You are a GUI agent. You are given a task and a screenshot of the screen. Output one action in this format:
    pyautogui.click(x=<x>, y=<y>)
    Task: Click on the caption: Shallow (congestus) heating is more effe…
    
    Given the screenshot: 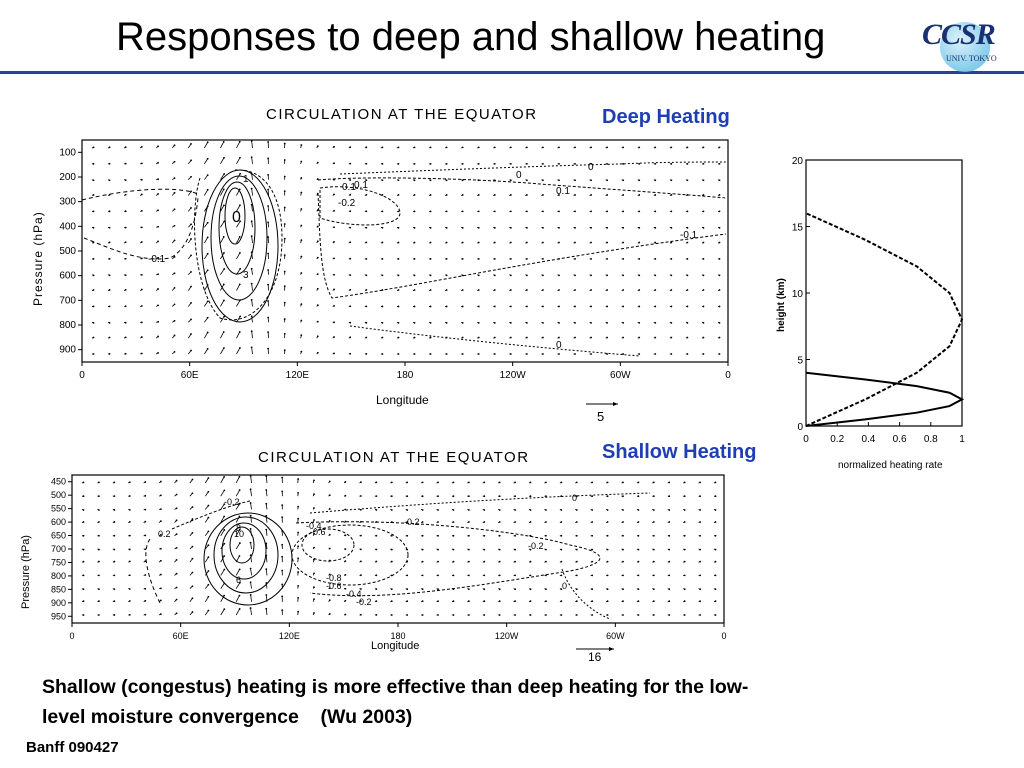 What is the action you would take?
    pyautogui.click(x=512, y=702)
    